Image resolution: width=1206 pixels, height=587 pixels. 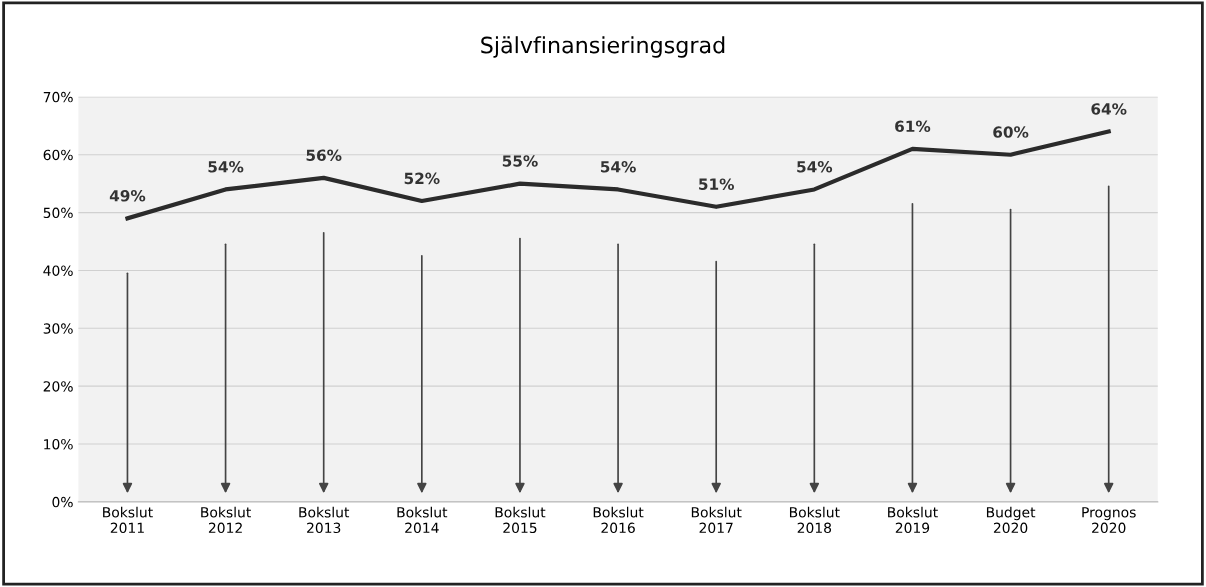 I want to click on text: 64%, so click(x=1109, y=109).